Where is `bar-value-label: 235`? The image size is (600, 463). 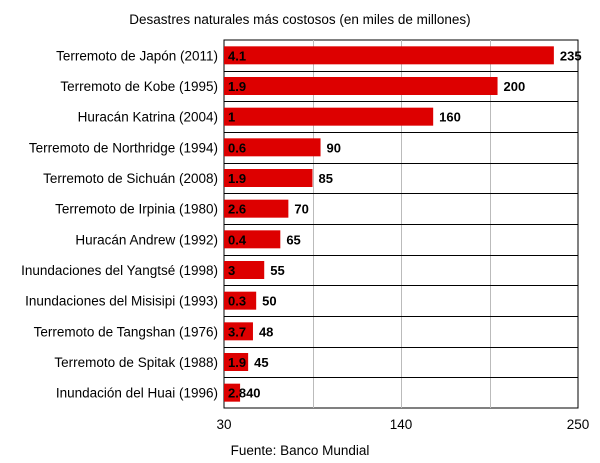
bar-value-label: 235 is located at coordinates (571, 55).